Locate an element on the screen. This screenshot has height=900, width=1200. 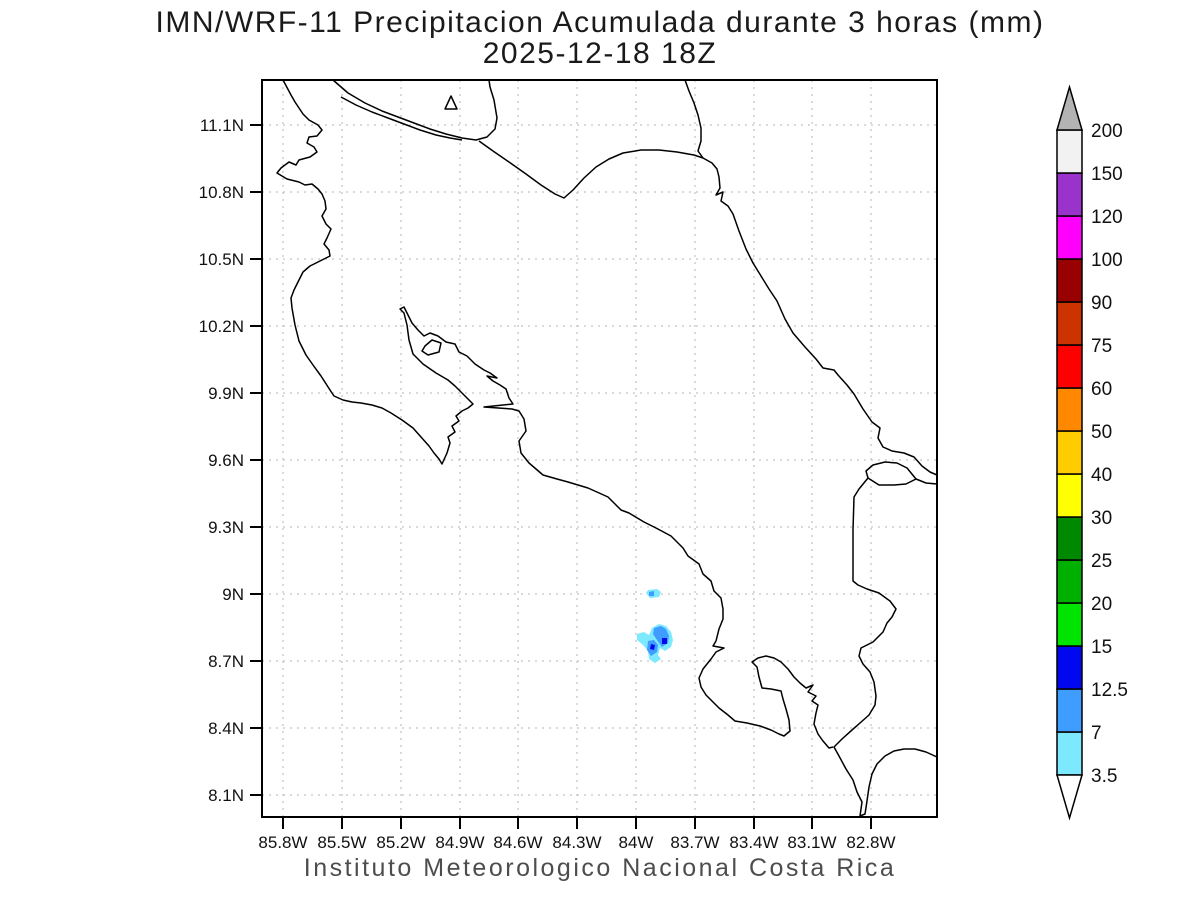
y-tick-label: 11.1N is located at coordinates (222, 125).